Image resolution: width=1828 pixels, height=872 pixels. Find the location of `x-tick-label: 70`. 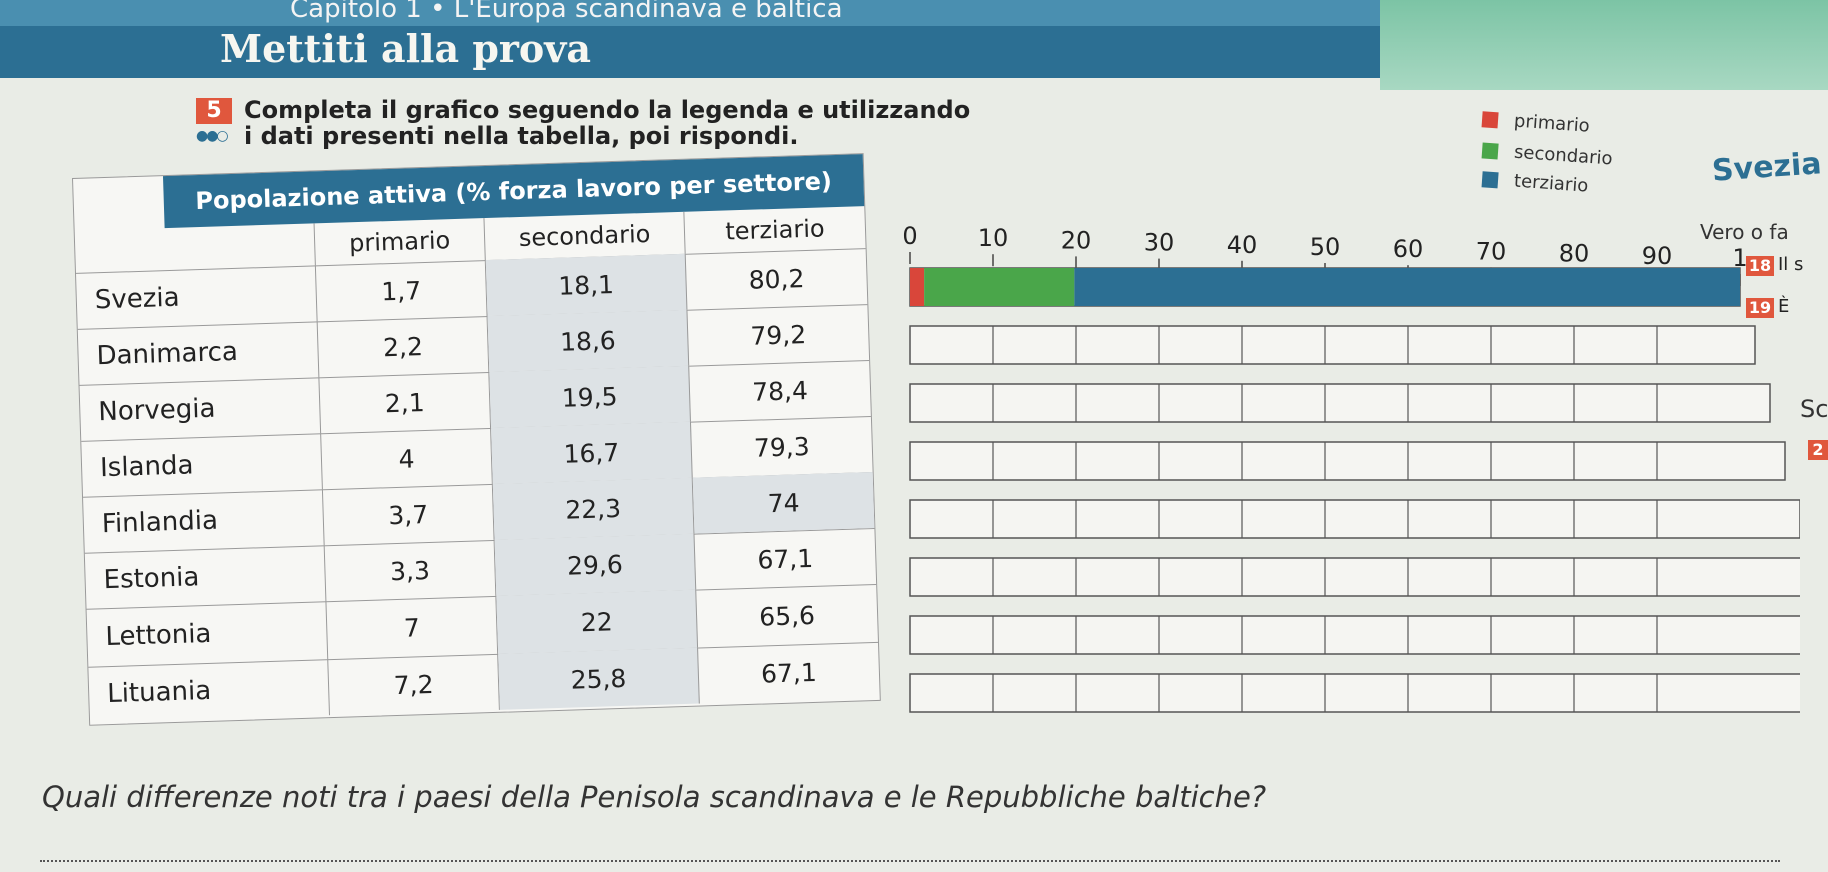

x-tick-label: 70 is located at coordinates (1491, 251).